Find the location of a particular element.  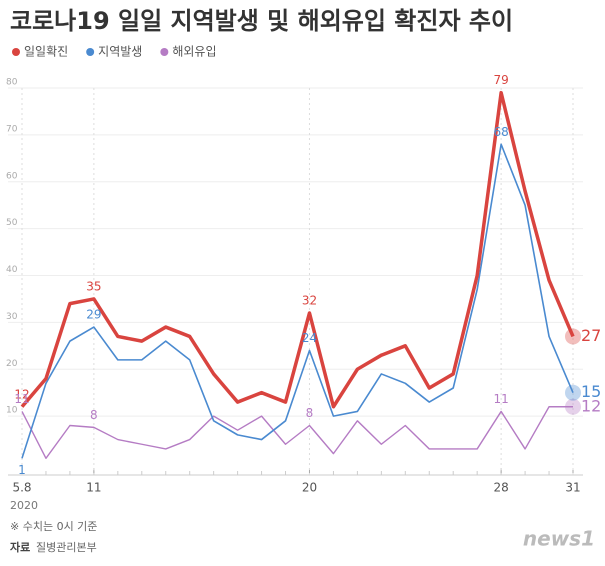

source-label: 자료 is located at coordinates (20, 547).